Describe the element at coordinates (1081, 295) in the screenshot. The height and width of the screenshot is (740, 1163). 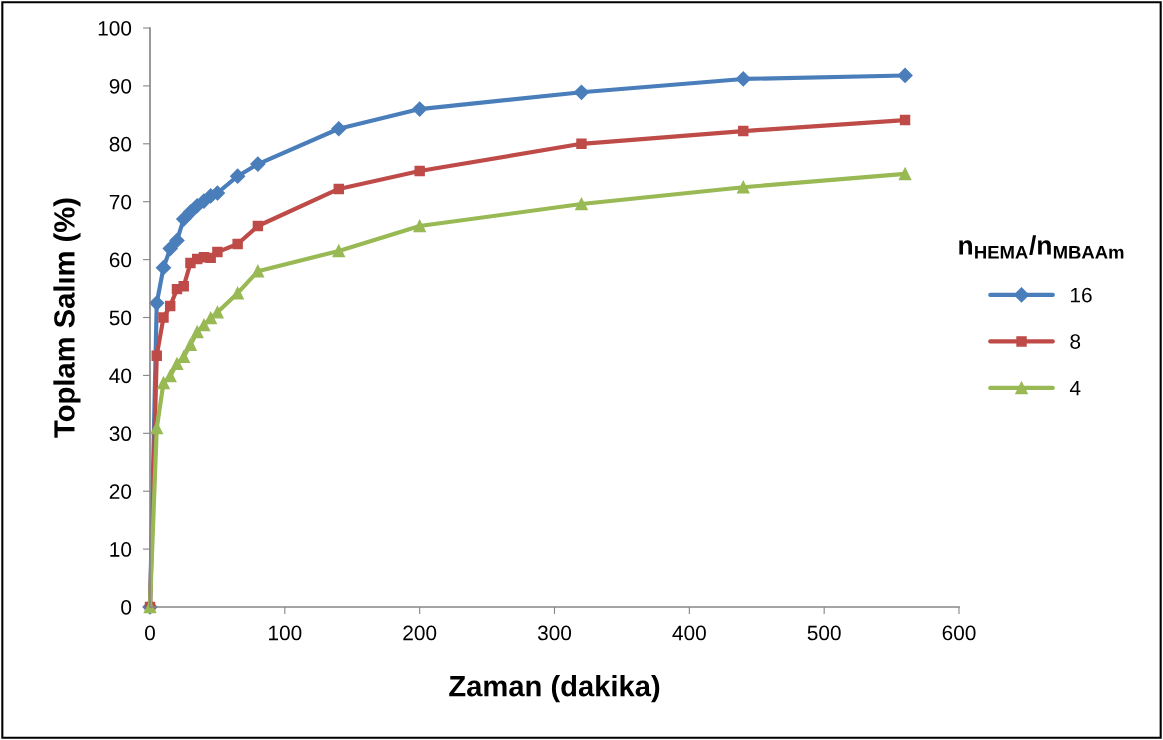
I see `legend-label: 16` at that location.